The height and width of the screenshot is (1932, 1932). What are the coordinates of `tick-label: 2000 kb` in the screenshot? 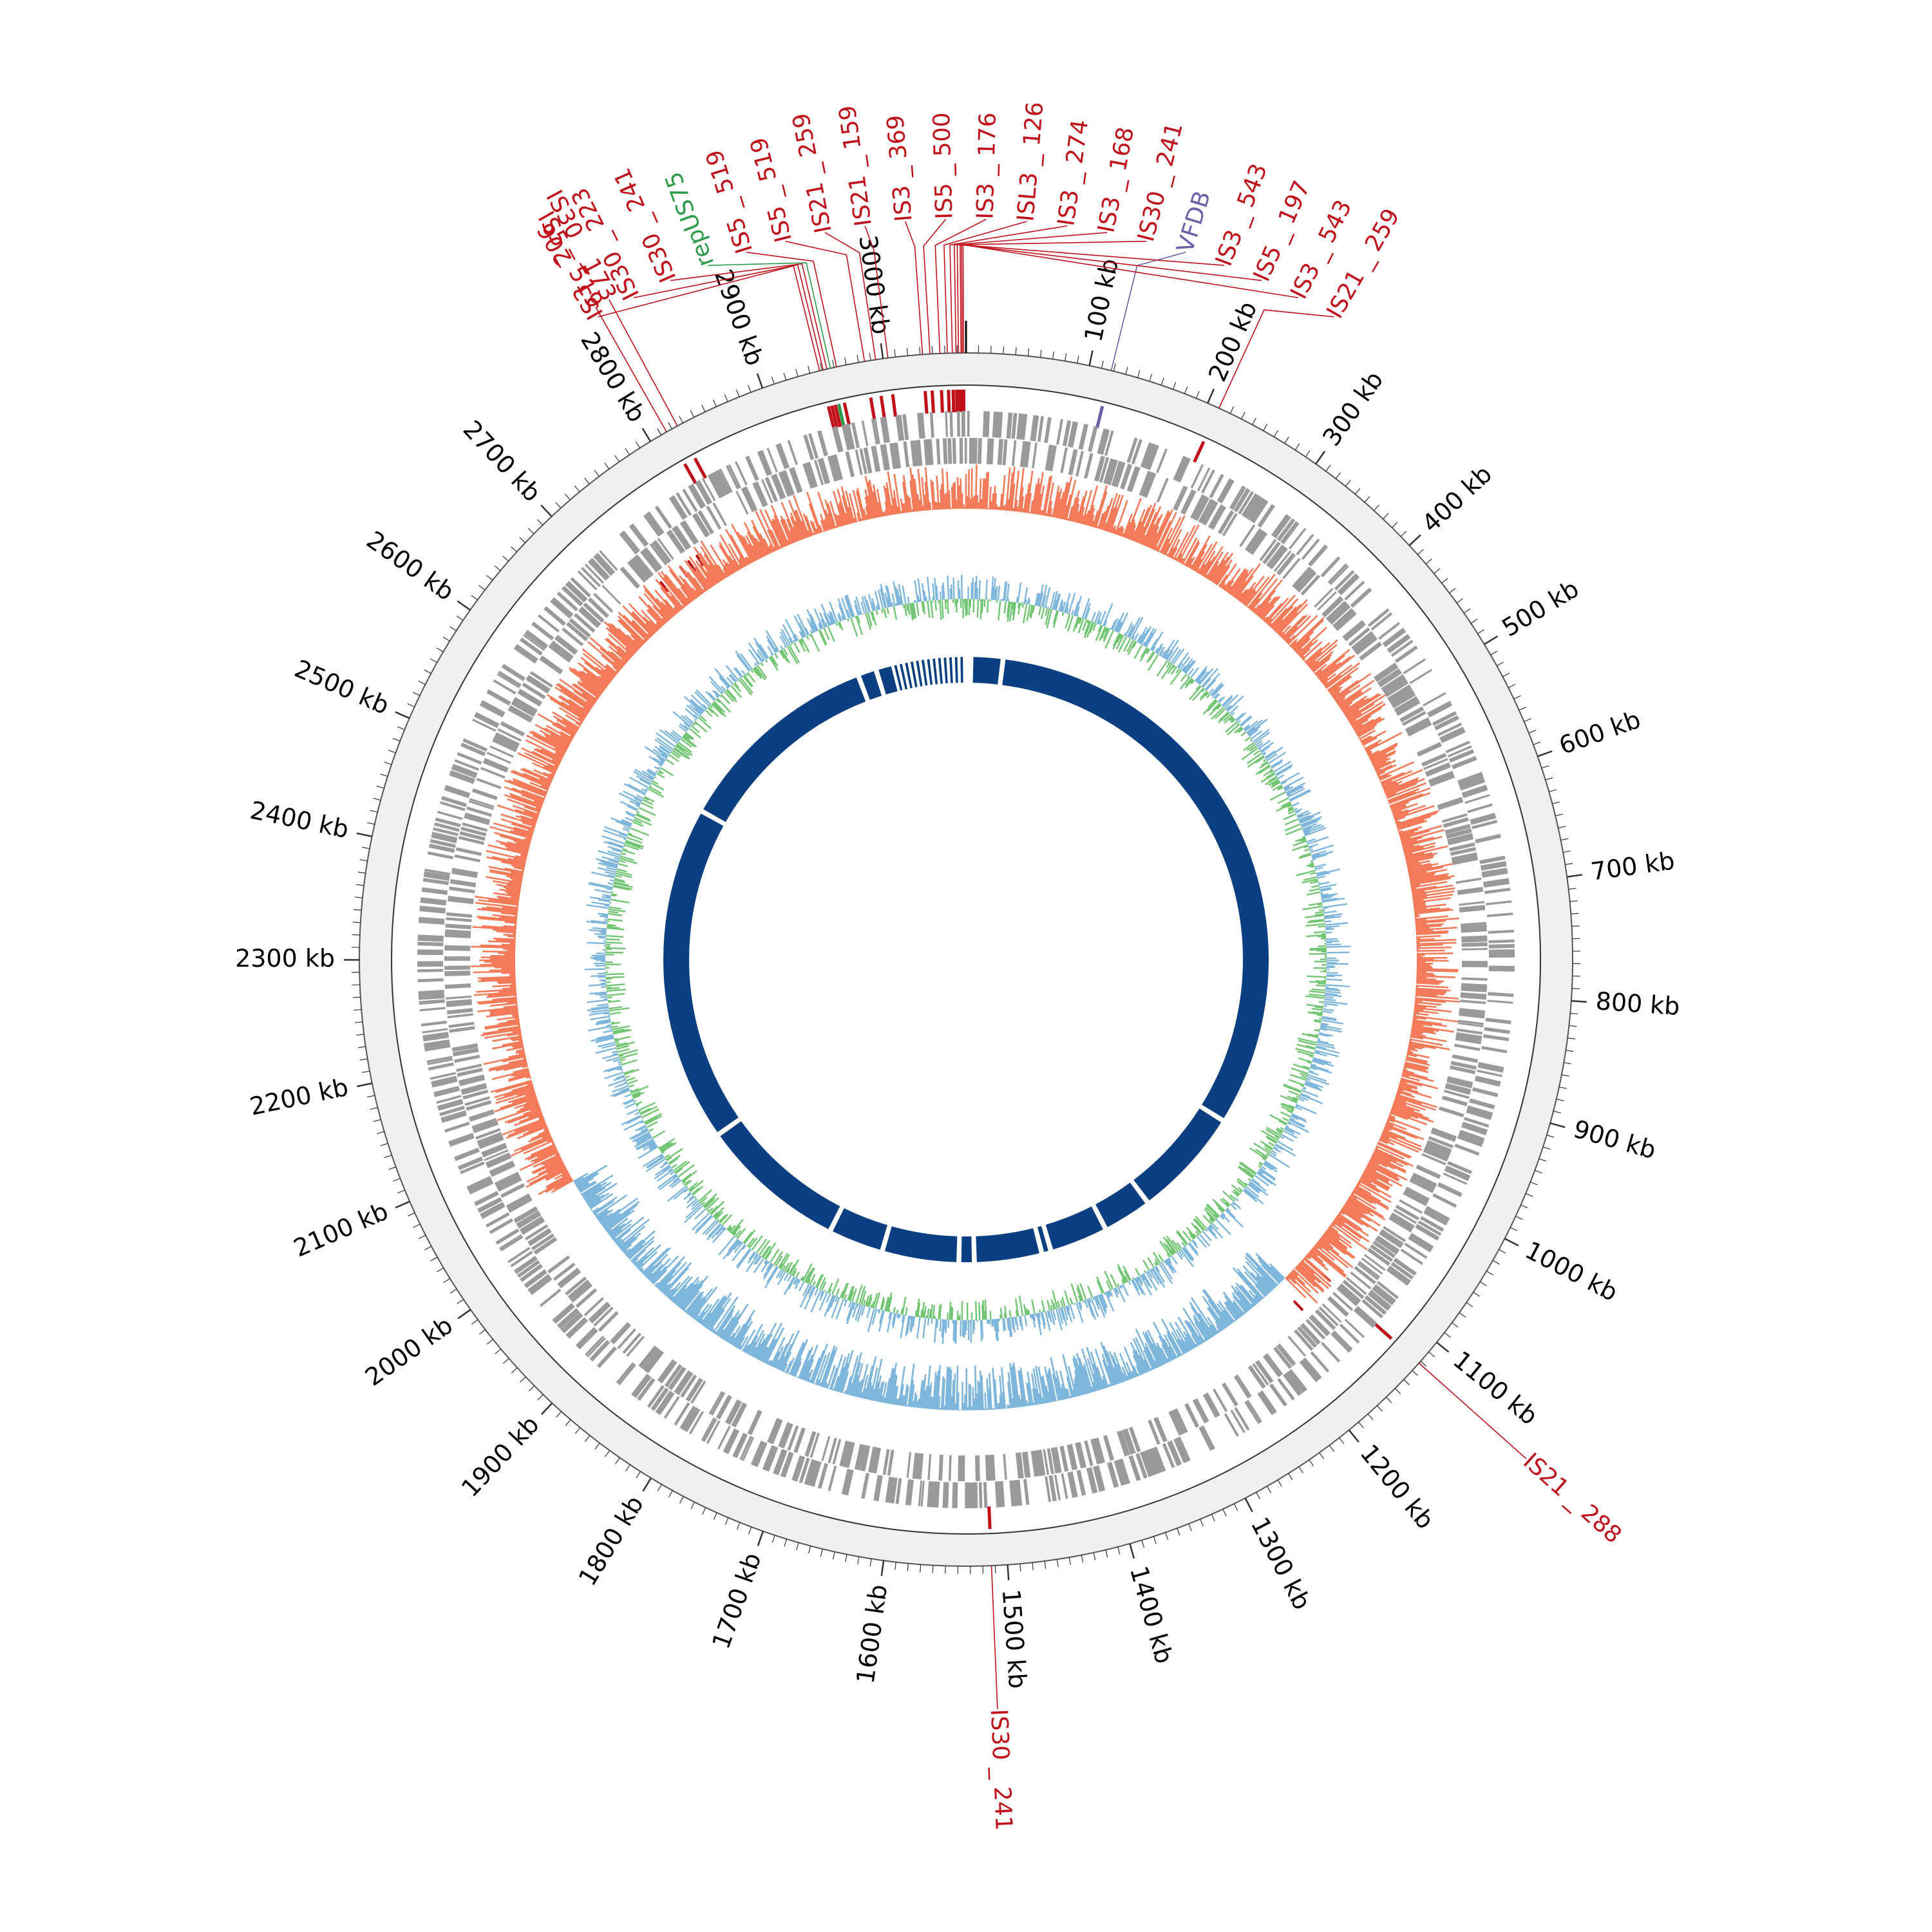 It's located at (409, 1351).